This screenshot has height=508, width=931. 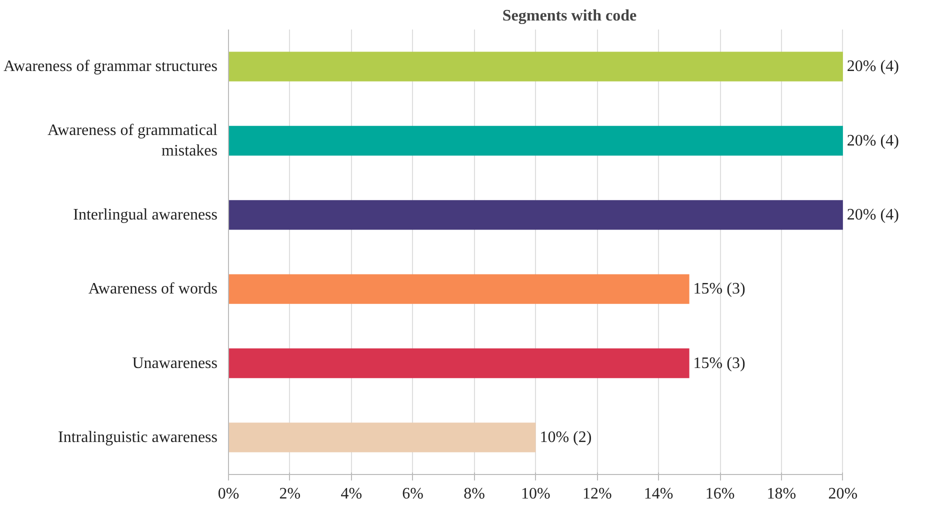 I want to click on x-tick-label: 0%, so click(x=229, y=494).